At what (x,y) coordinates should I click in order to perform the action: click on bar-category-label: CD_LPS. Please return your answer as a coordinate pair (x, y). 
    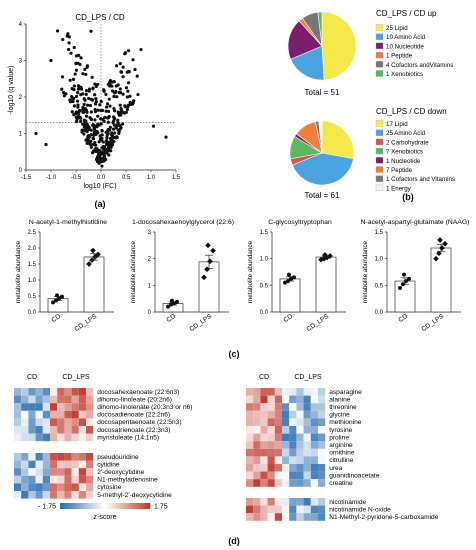
    Looking at the image, I should click on (200, 323).